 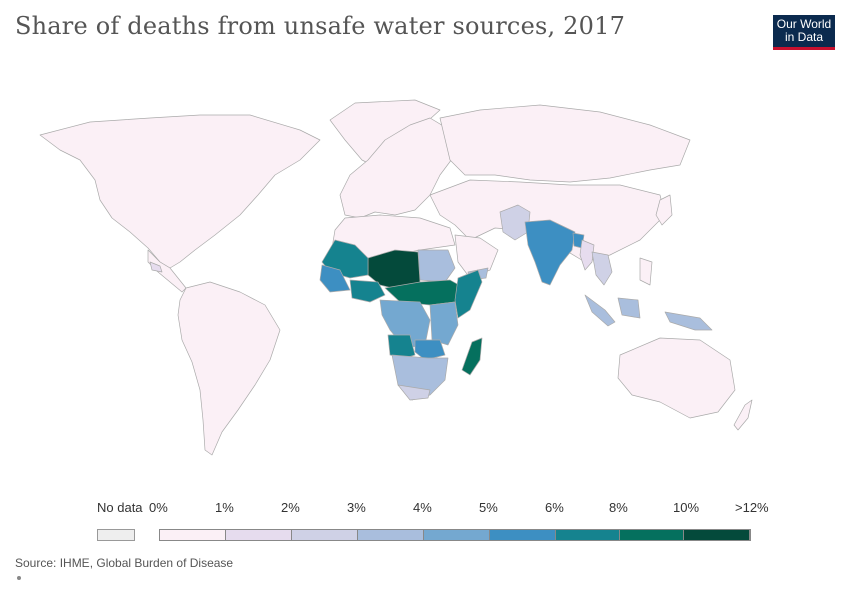 What do you see at coordinates (401, 346) in the screenshot?
I see `region-angola` at bounding box center [401, 346].